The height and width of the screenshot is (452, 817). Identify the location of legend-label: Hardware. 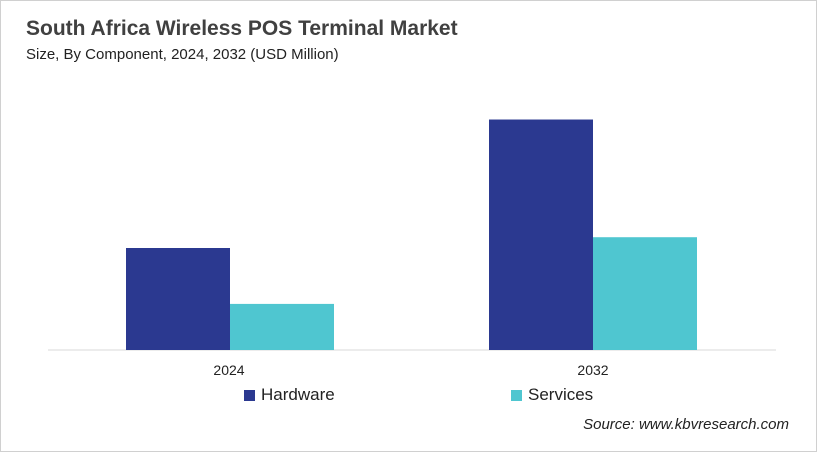
(298, 394).